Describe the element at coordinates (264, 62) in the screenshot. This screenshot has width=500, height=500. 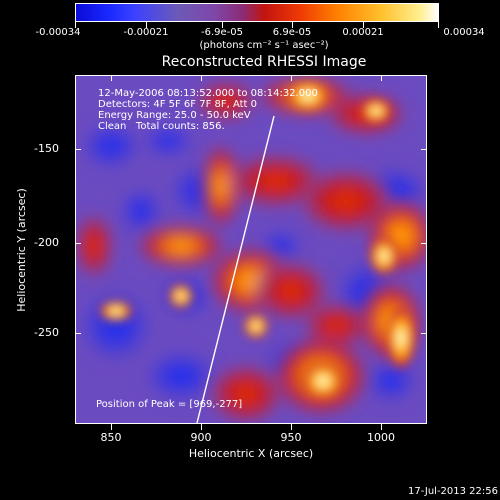
I see `image-title: Reconstructed RHESSI Image` at that location.